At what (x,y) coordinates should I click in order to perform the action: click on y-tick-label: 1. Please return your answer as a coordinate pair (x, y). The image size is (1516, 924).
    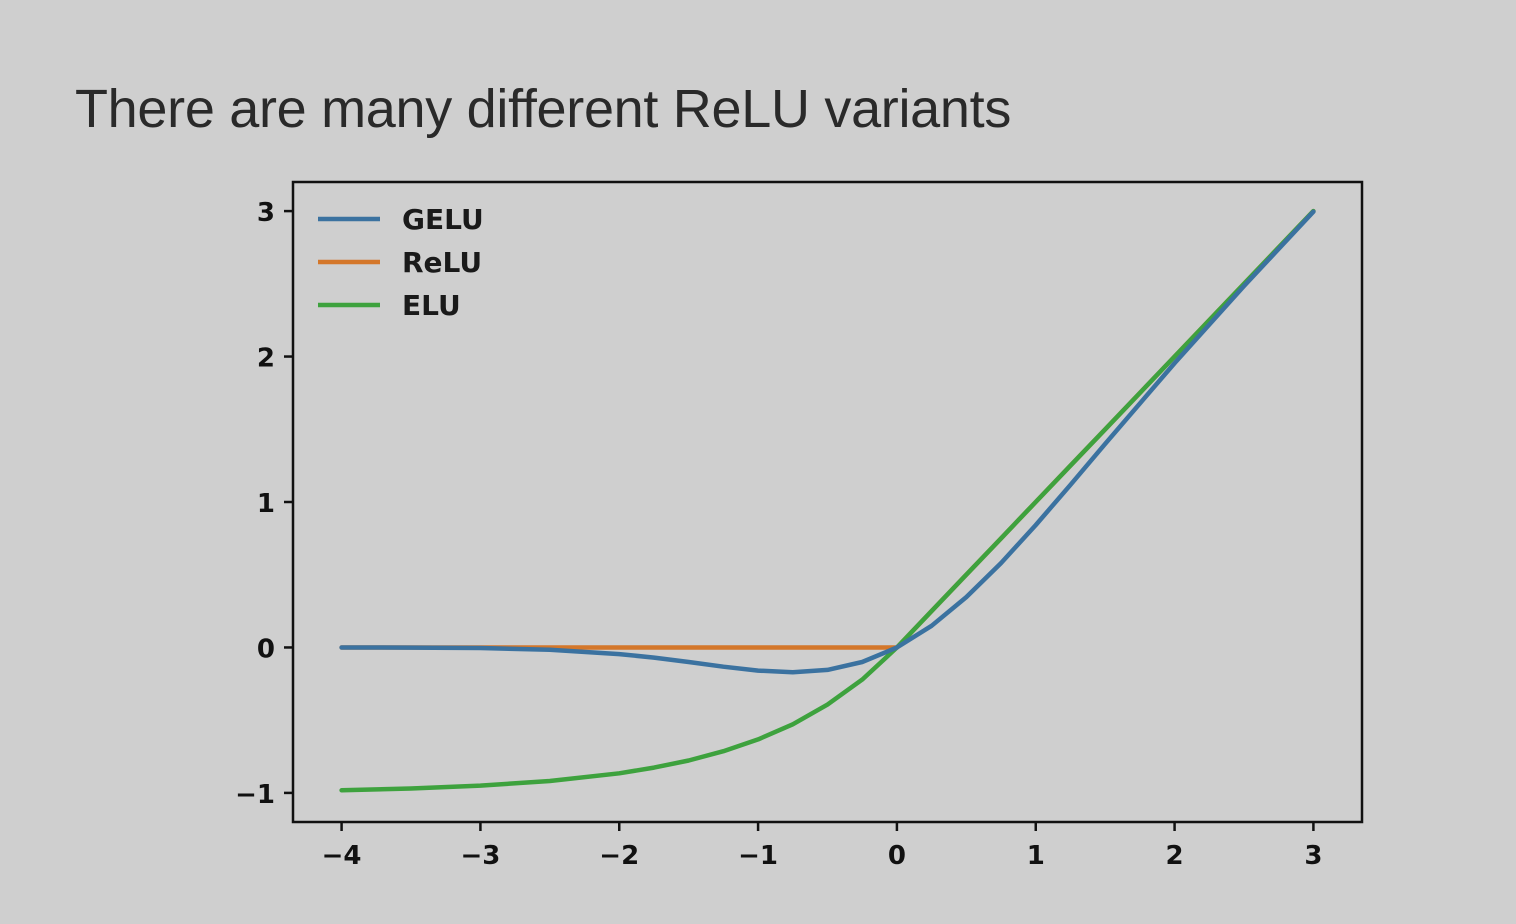
    Looking at the image, I should click on (266, 504).